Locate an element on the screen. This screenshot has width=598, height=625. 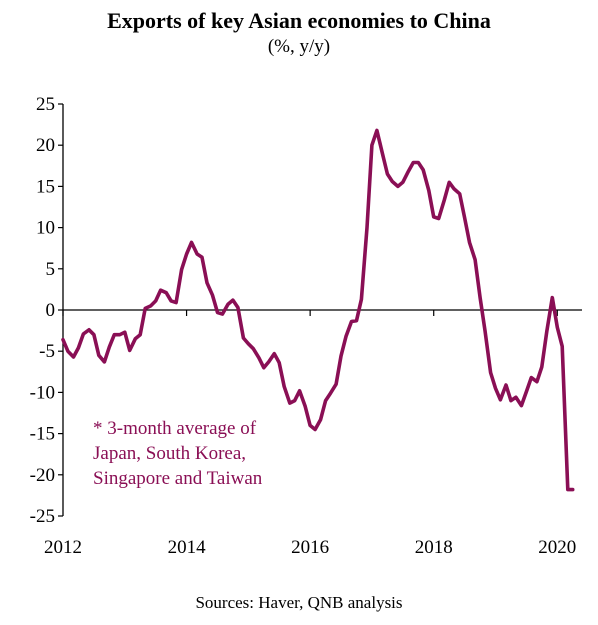
chart-title: Exports of key Asian economies to China is located at coordinates (299, 20).